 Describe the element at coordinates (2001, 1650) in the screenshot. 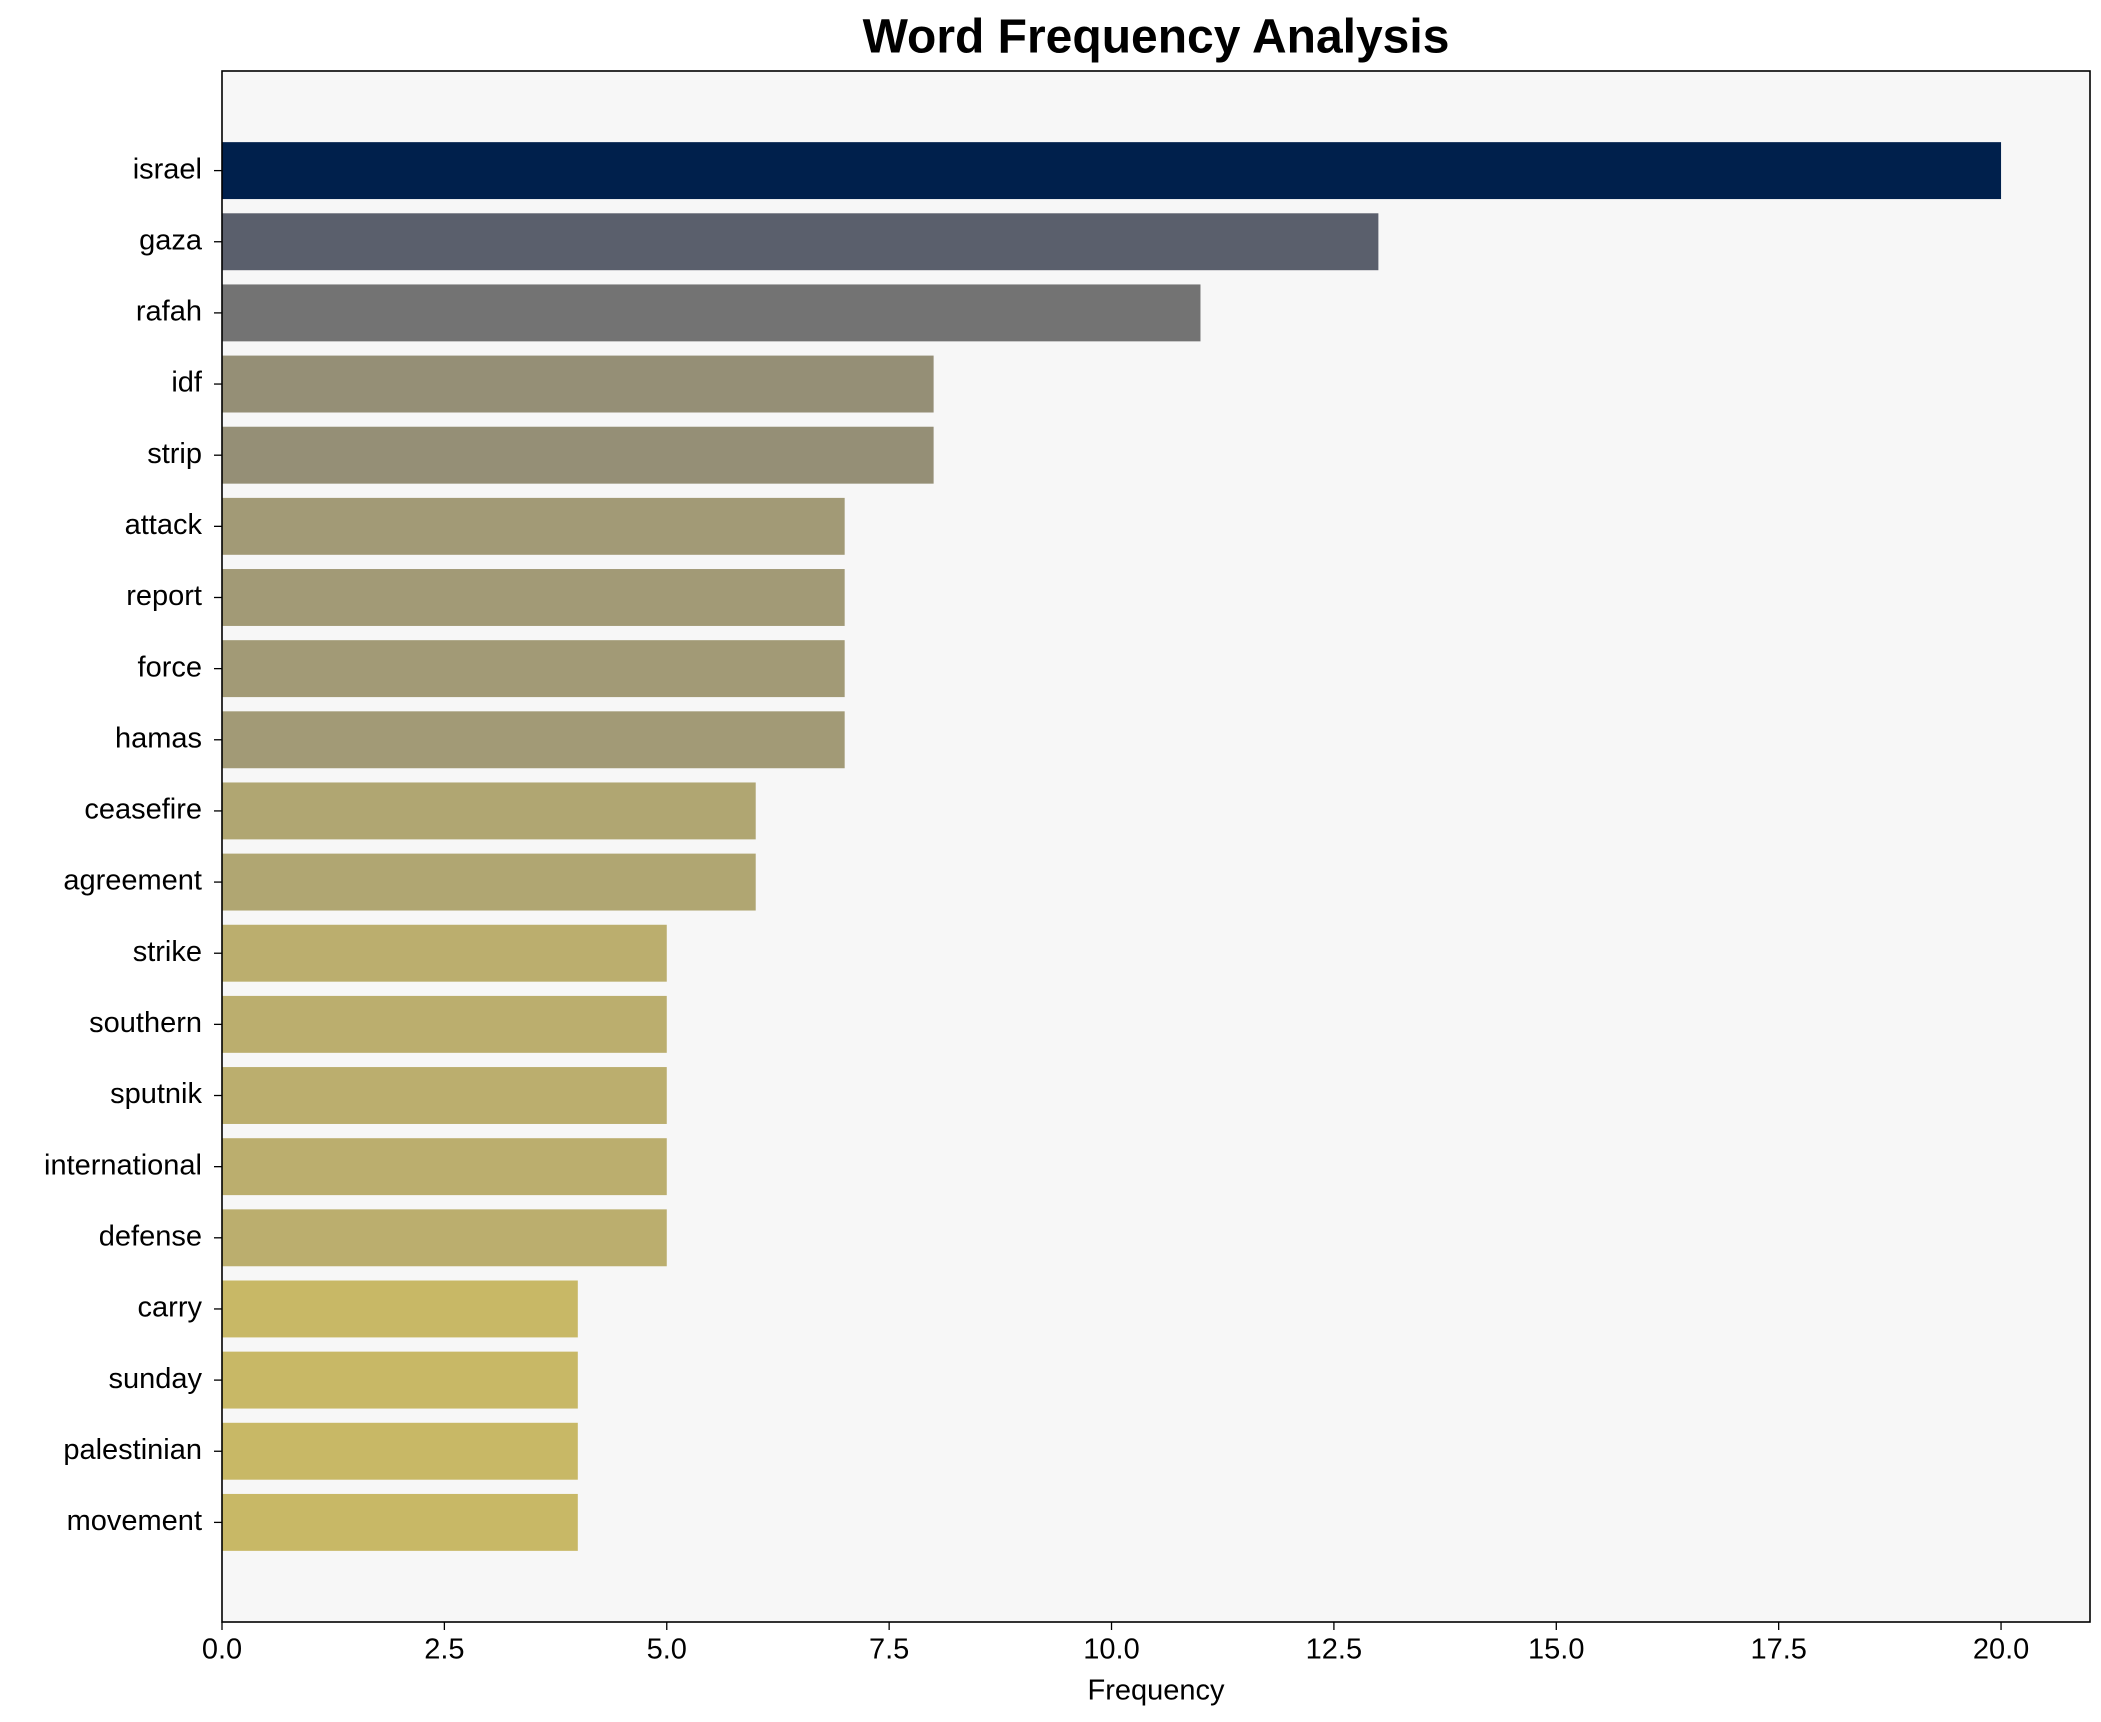

I see `x-tick-label: 20.0` at that location.